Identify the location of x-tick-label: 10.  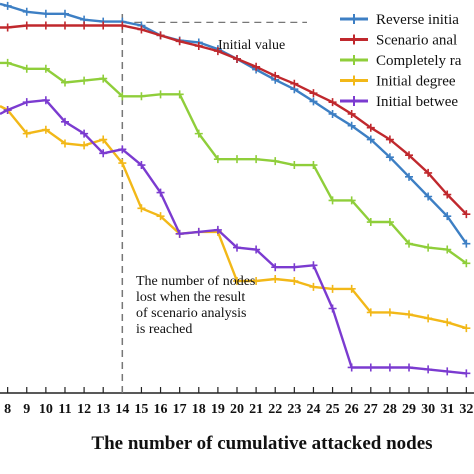
(46, 409).